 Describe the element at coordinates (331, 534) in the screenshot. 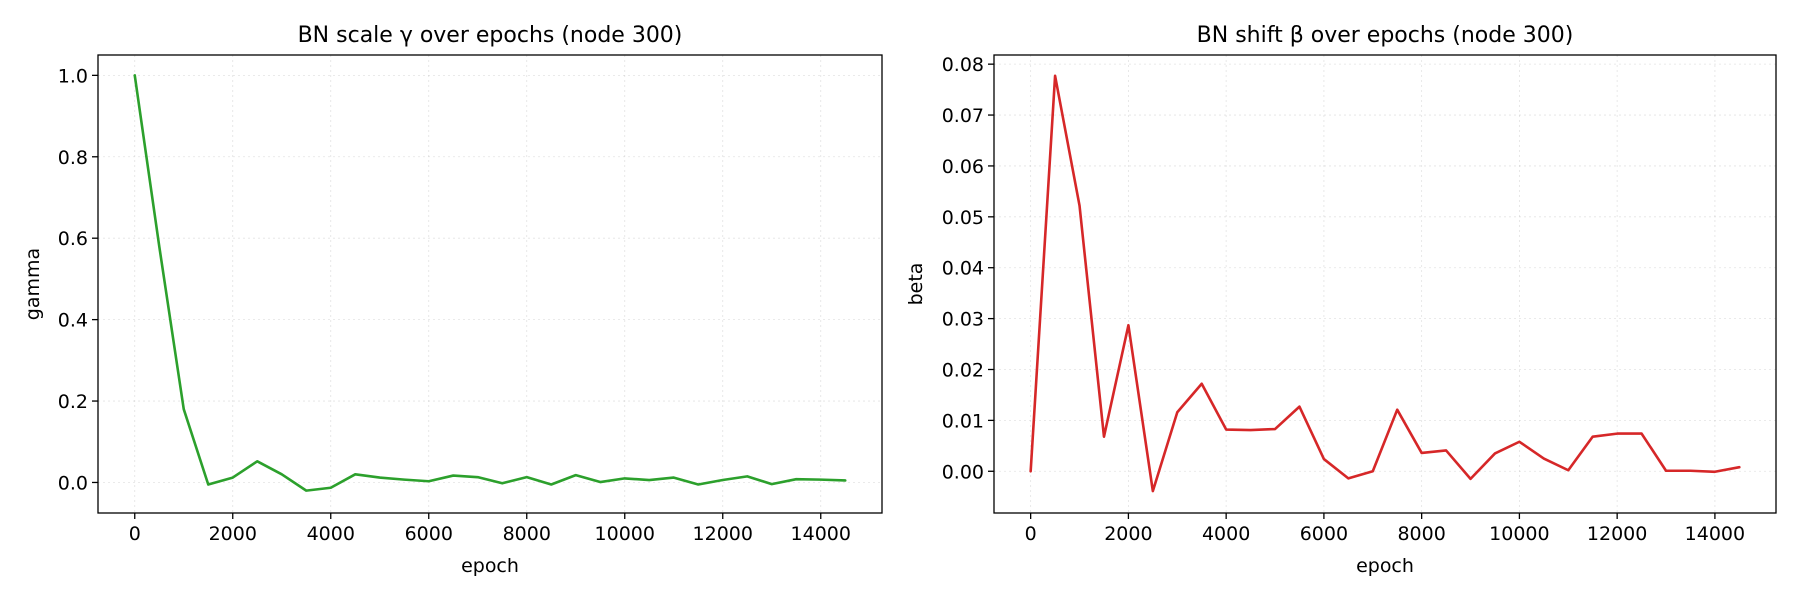

I see `gamma-x-tick-label: 4000` at that location.